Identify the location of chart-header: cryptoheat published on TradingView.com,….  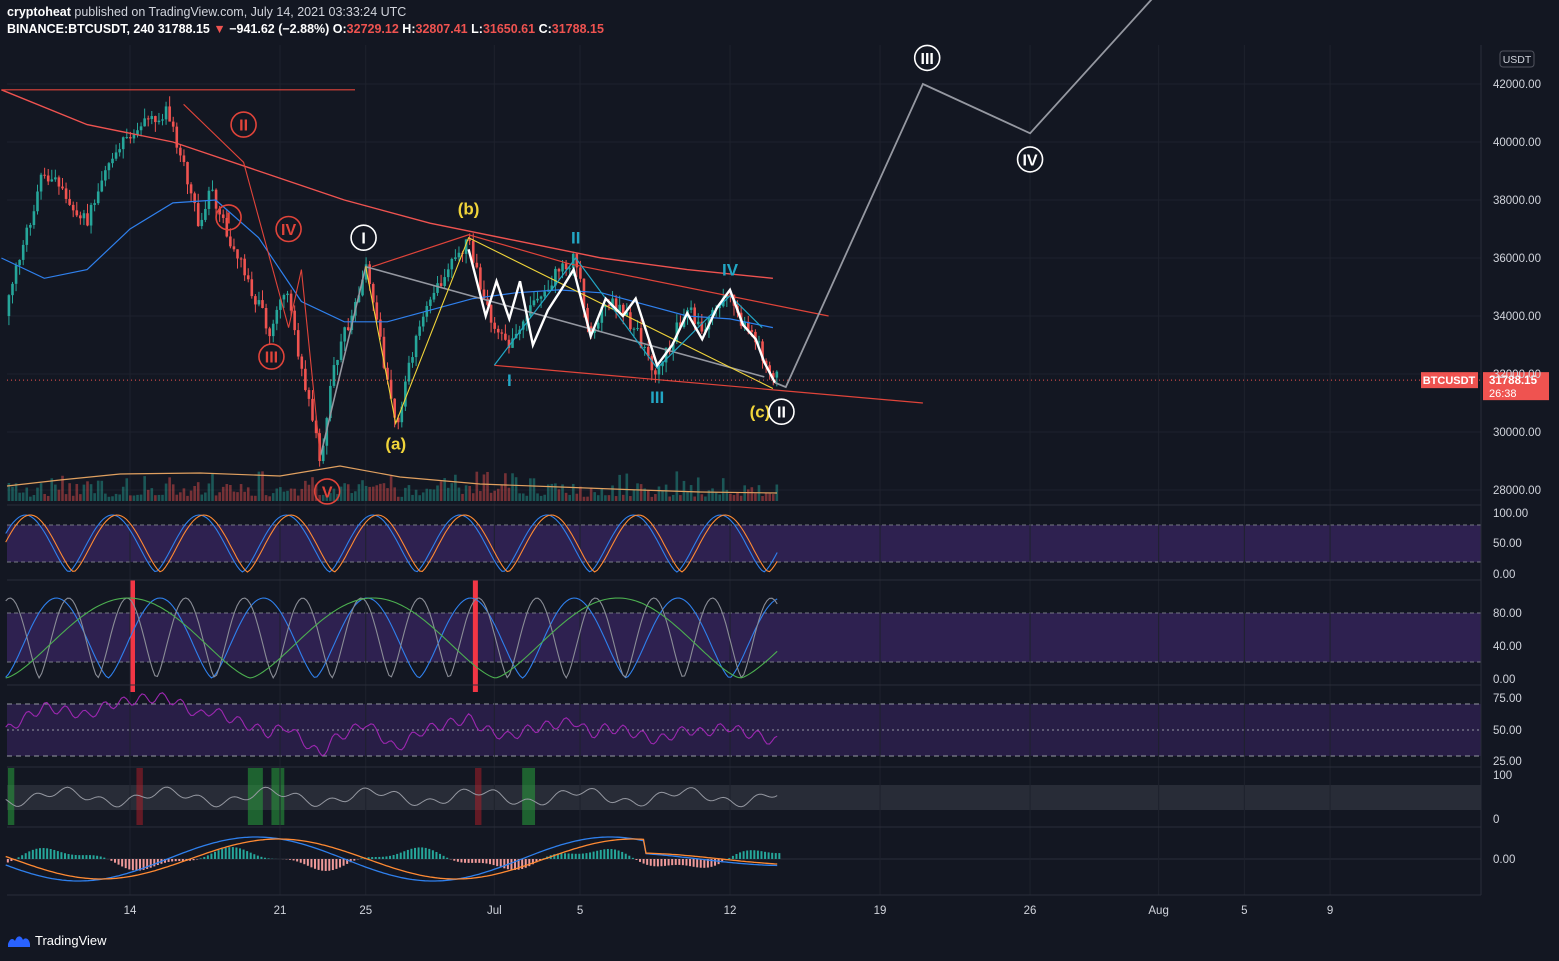
(305, 21).